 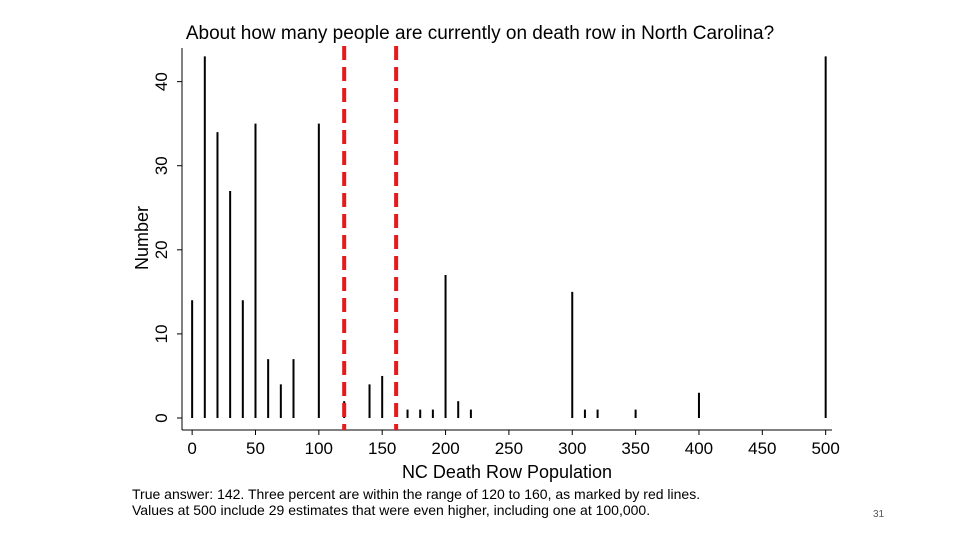 What do you see at coordinates (879, 514) in the screenshot?
I see `slide-number: 31` at bounding box center [879, 514].